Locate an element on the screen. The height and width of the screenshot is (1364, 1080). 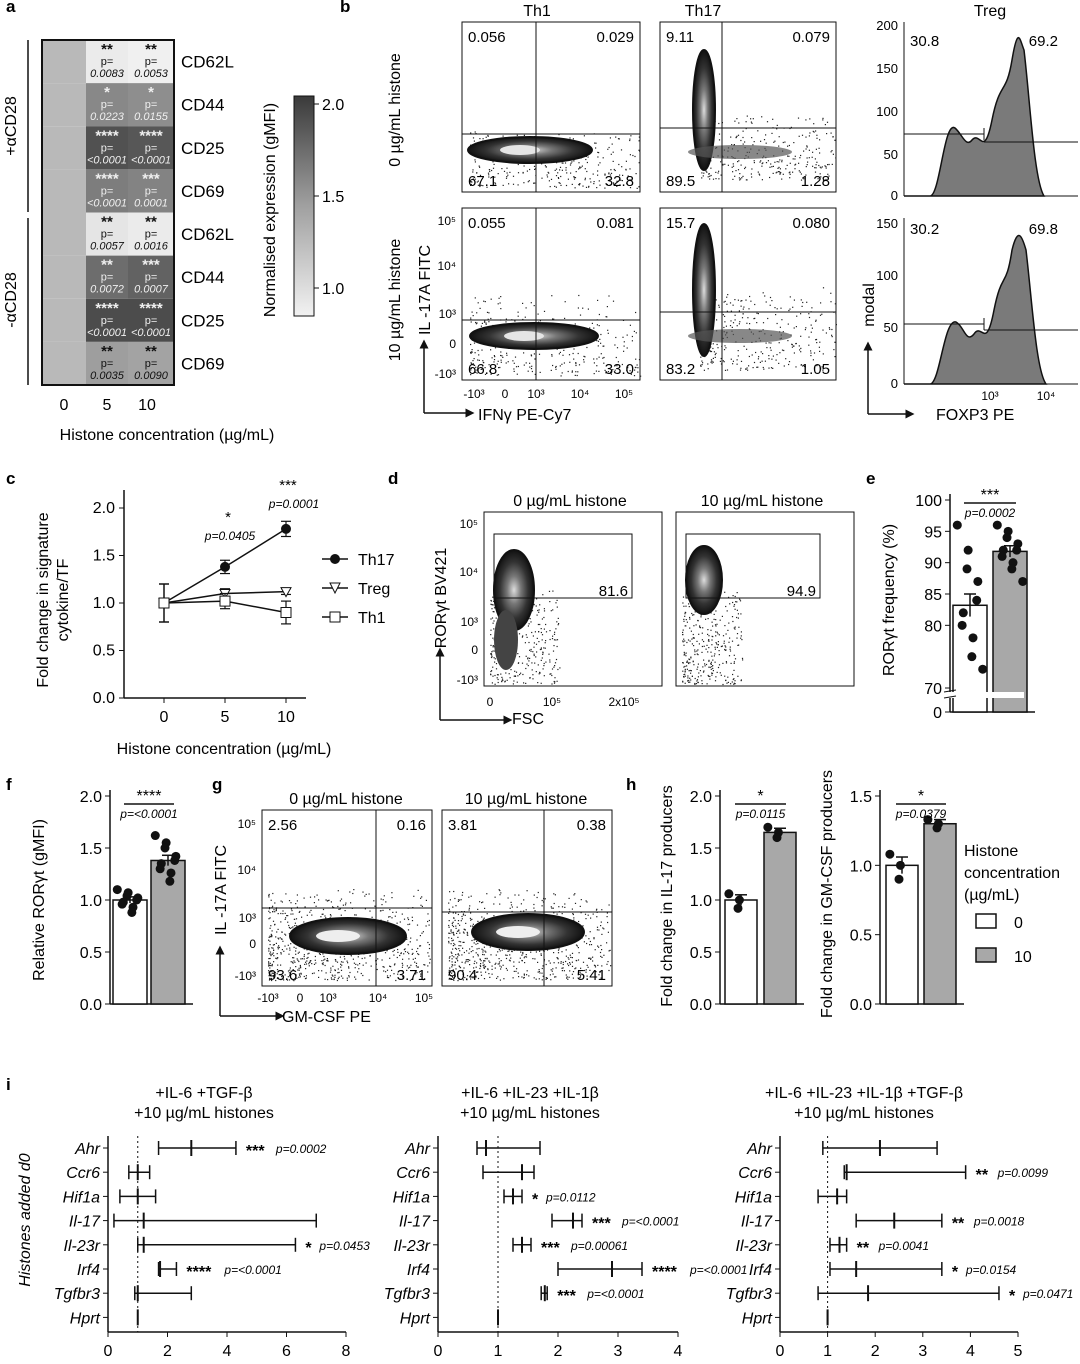
heat-x-axis-title: Histone concentration (µg/mL) is located at coordinates (167, 435).